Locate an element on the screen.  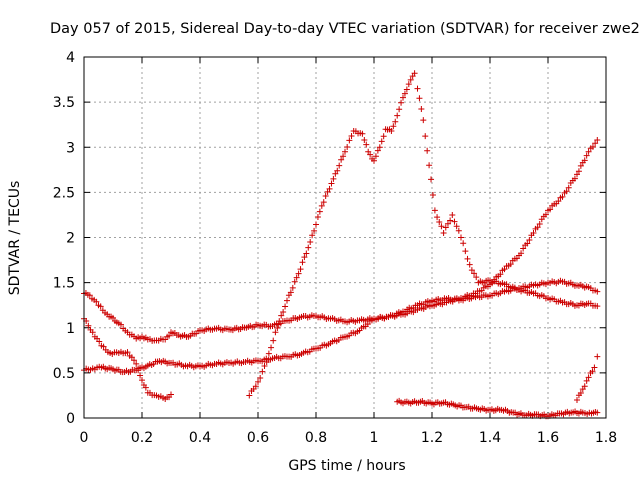
x-tick-label: 1.4 is located at coordinates (490, 438).